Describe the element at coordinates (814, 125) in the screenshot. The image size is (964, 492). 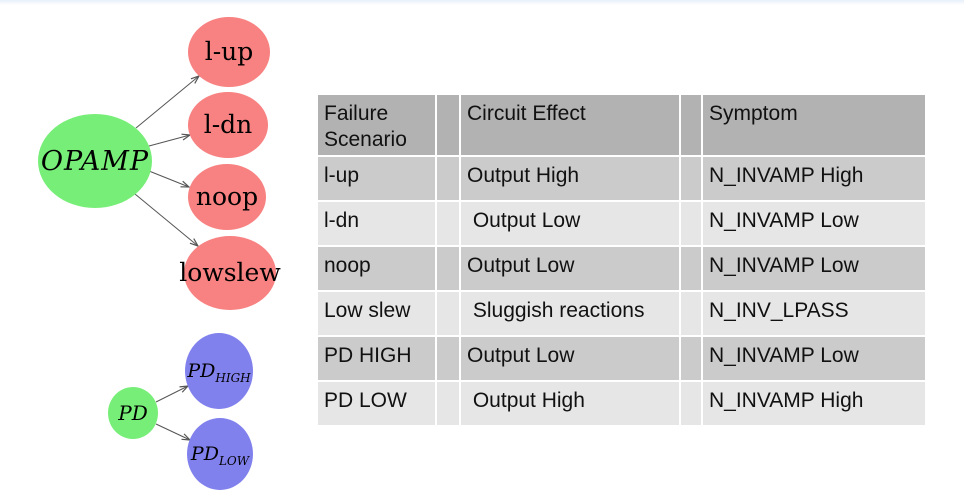
I see `header-symptom: Symptom` at that location.